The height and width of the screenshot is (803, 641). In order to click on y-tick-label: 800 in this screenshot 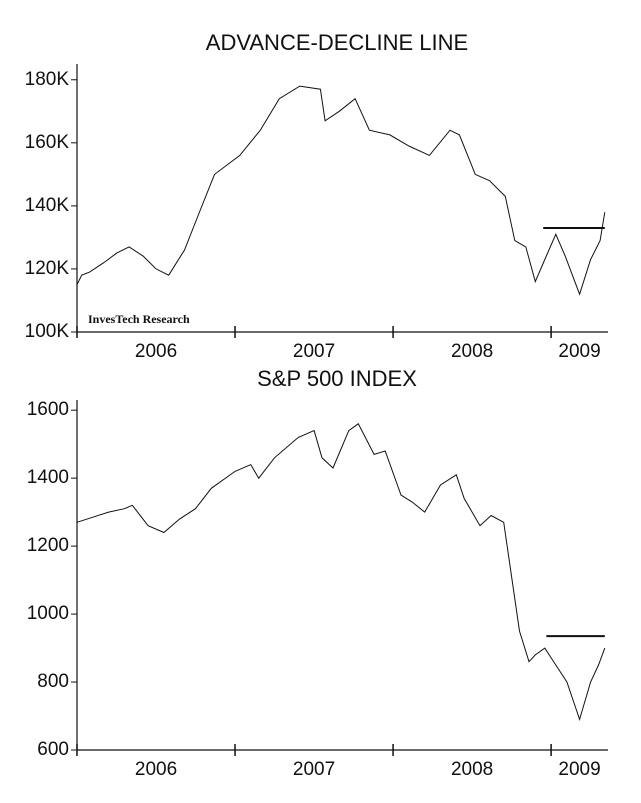, I will do `click(53, 681)`.